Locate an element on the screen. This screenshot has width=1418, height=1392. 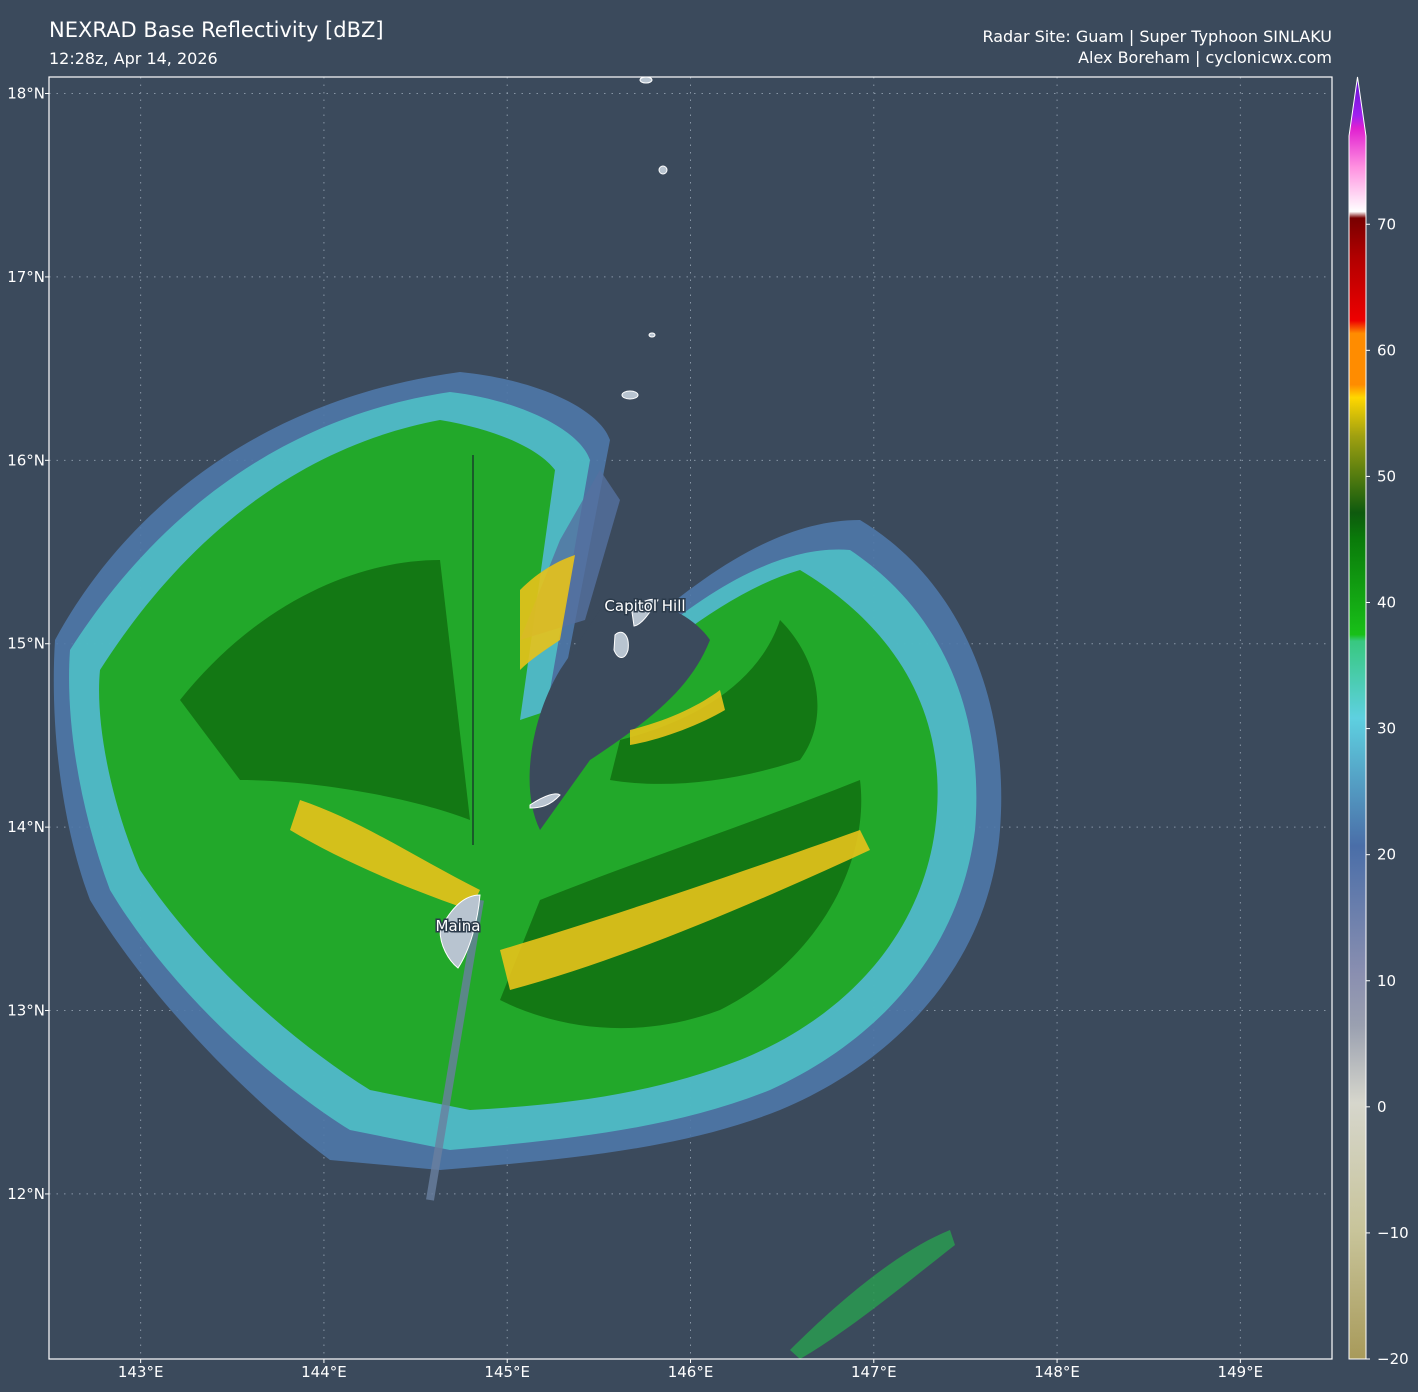
x-tick-label: 144°E is located at coordinates (324, 1372).